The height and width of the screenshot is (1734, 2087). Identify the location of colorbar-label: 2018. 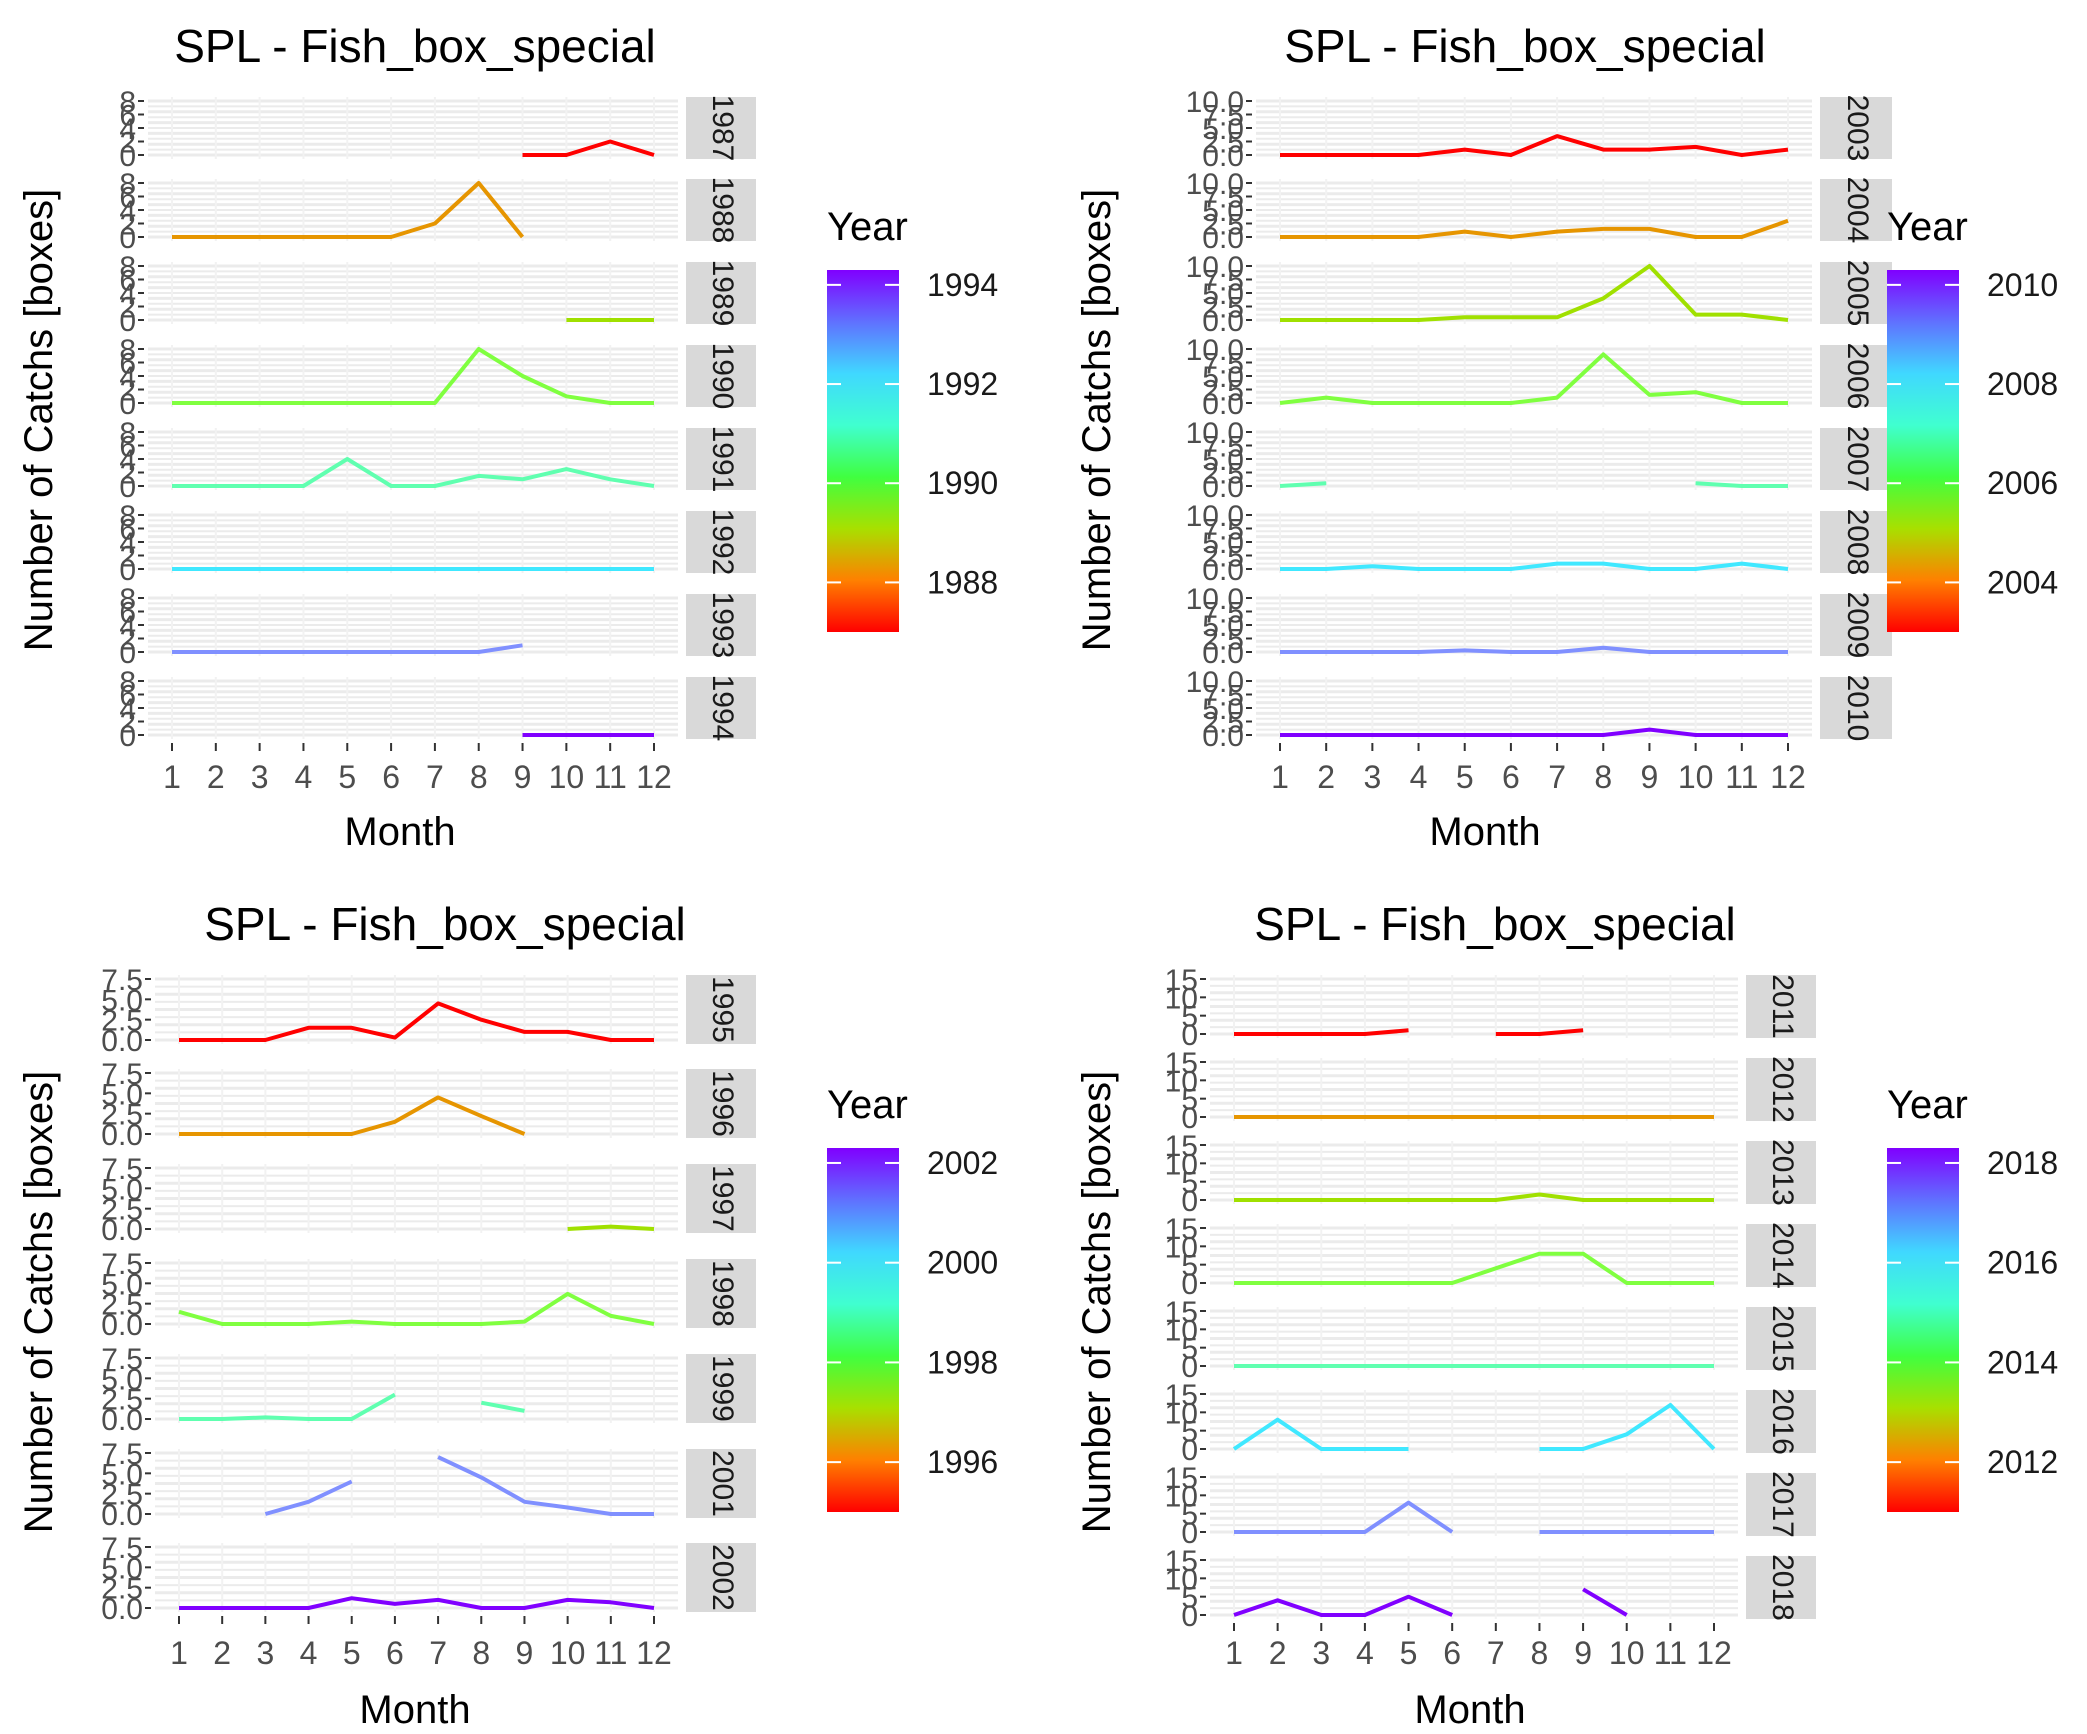
(2022, 1163).